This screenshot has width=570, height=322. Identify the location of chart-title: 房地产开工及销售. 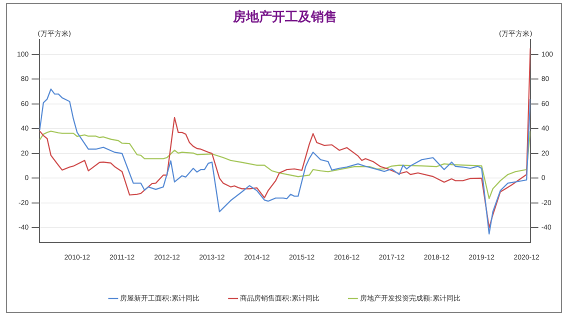
(284, 17).